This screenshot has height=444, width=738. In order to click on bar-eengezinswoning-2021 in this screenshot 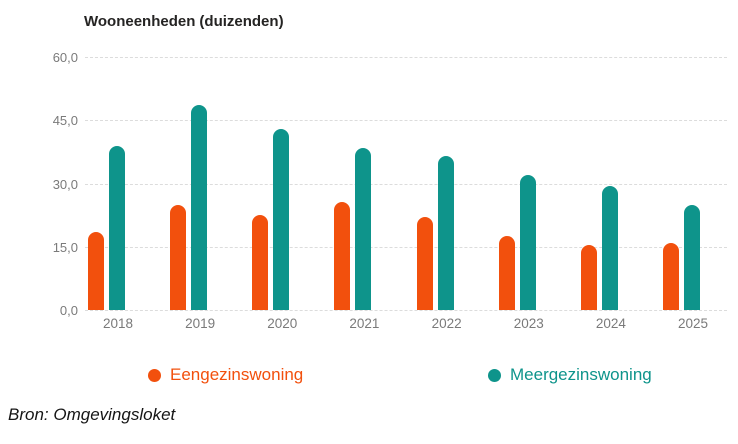, I will do `click(342, 256)`.